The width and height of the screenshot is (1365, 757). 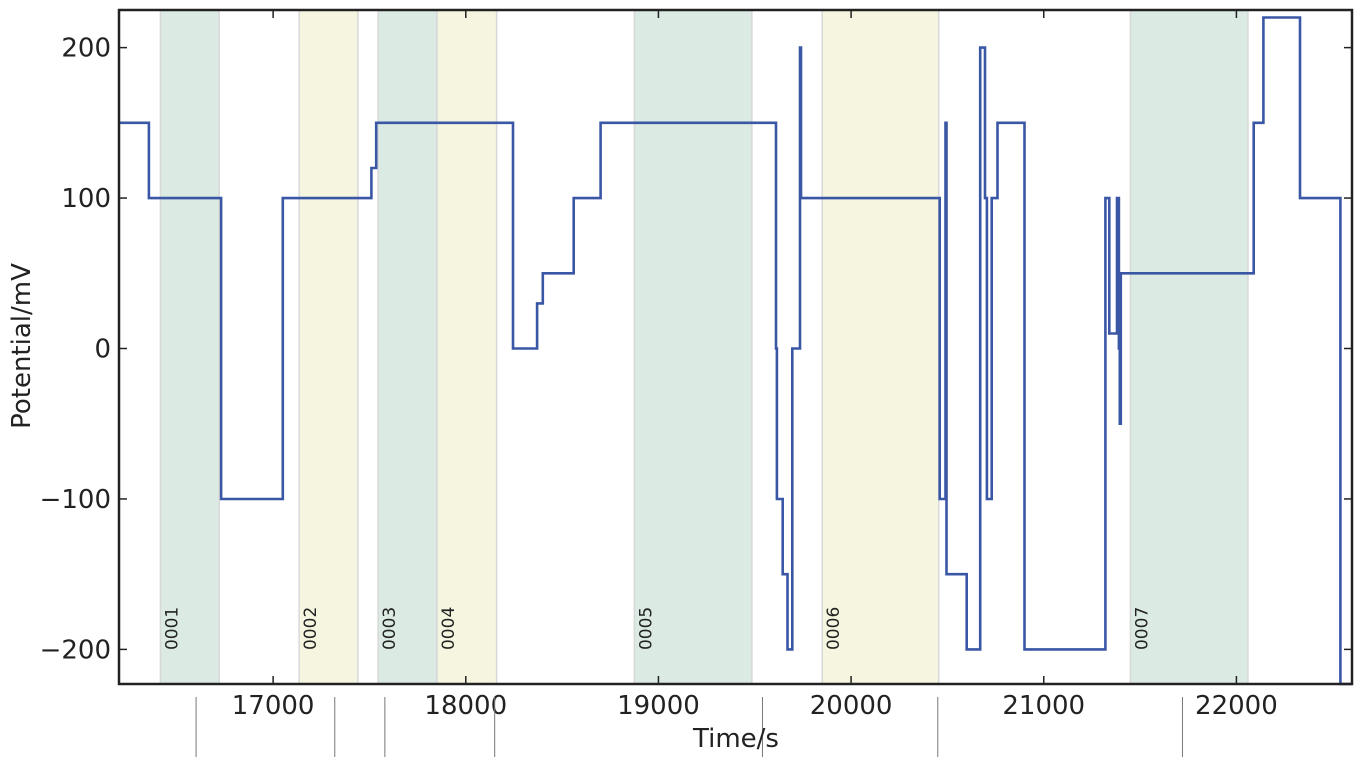 What do you see at coordinates (172, 628) in the screenshot?
I see `band-label-0001: 0001` at bounding box center [172, 628].